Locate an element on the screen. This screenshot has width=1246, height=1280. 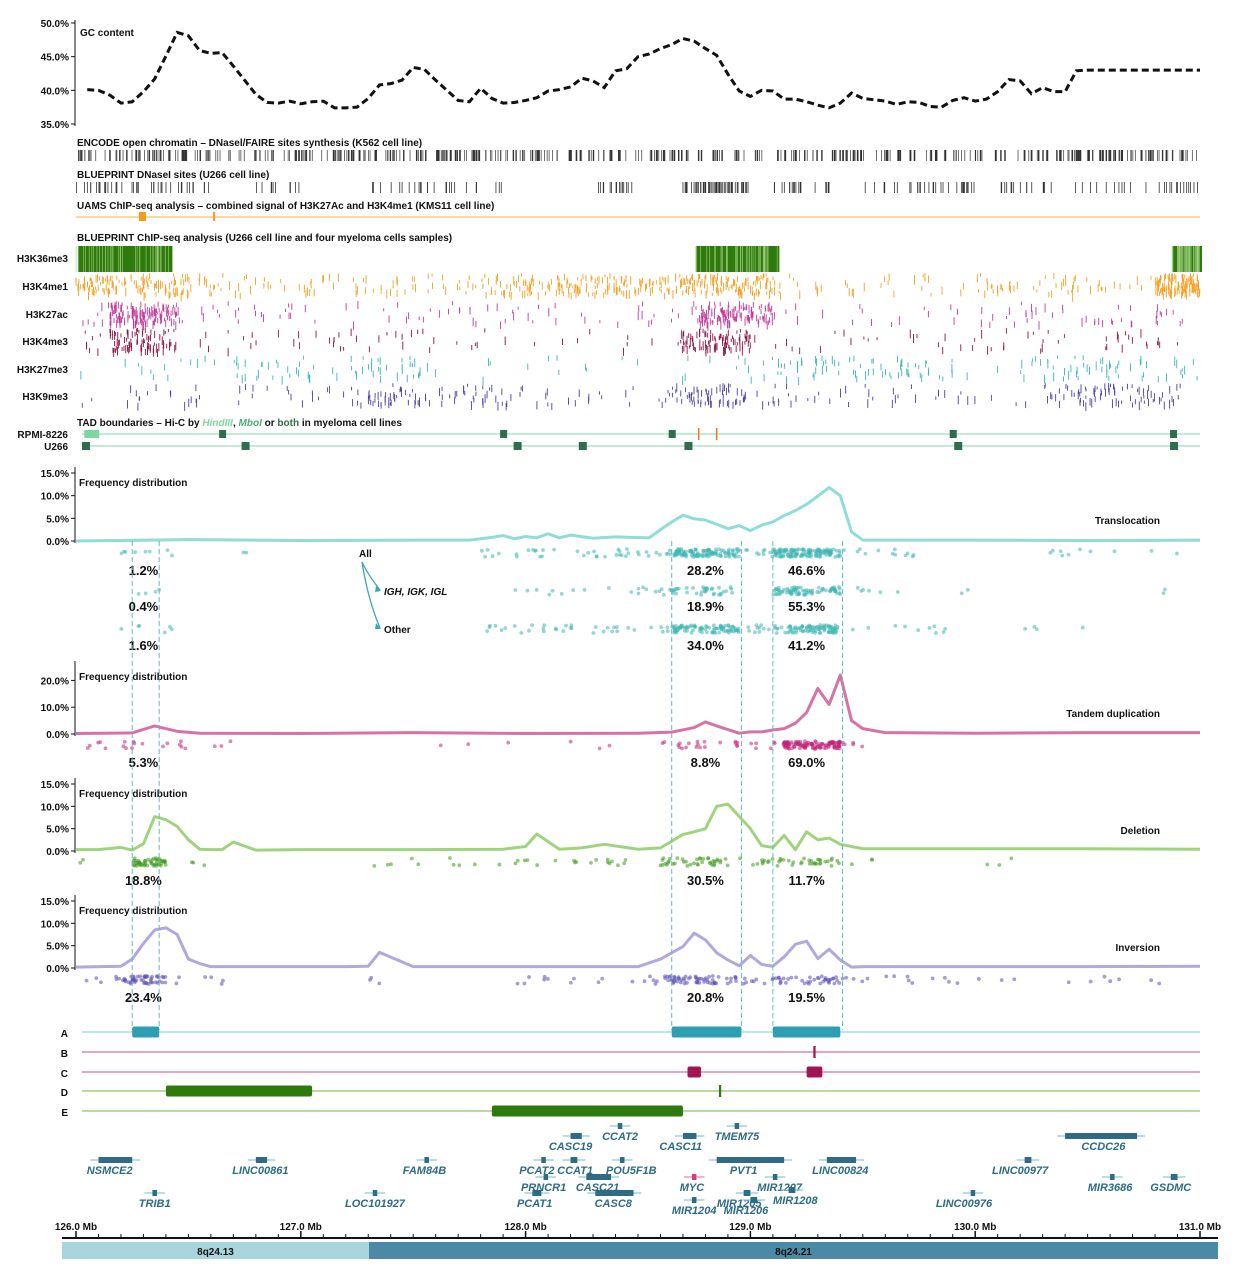
uams-chipseq-track is located at coordinates (638, 216).